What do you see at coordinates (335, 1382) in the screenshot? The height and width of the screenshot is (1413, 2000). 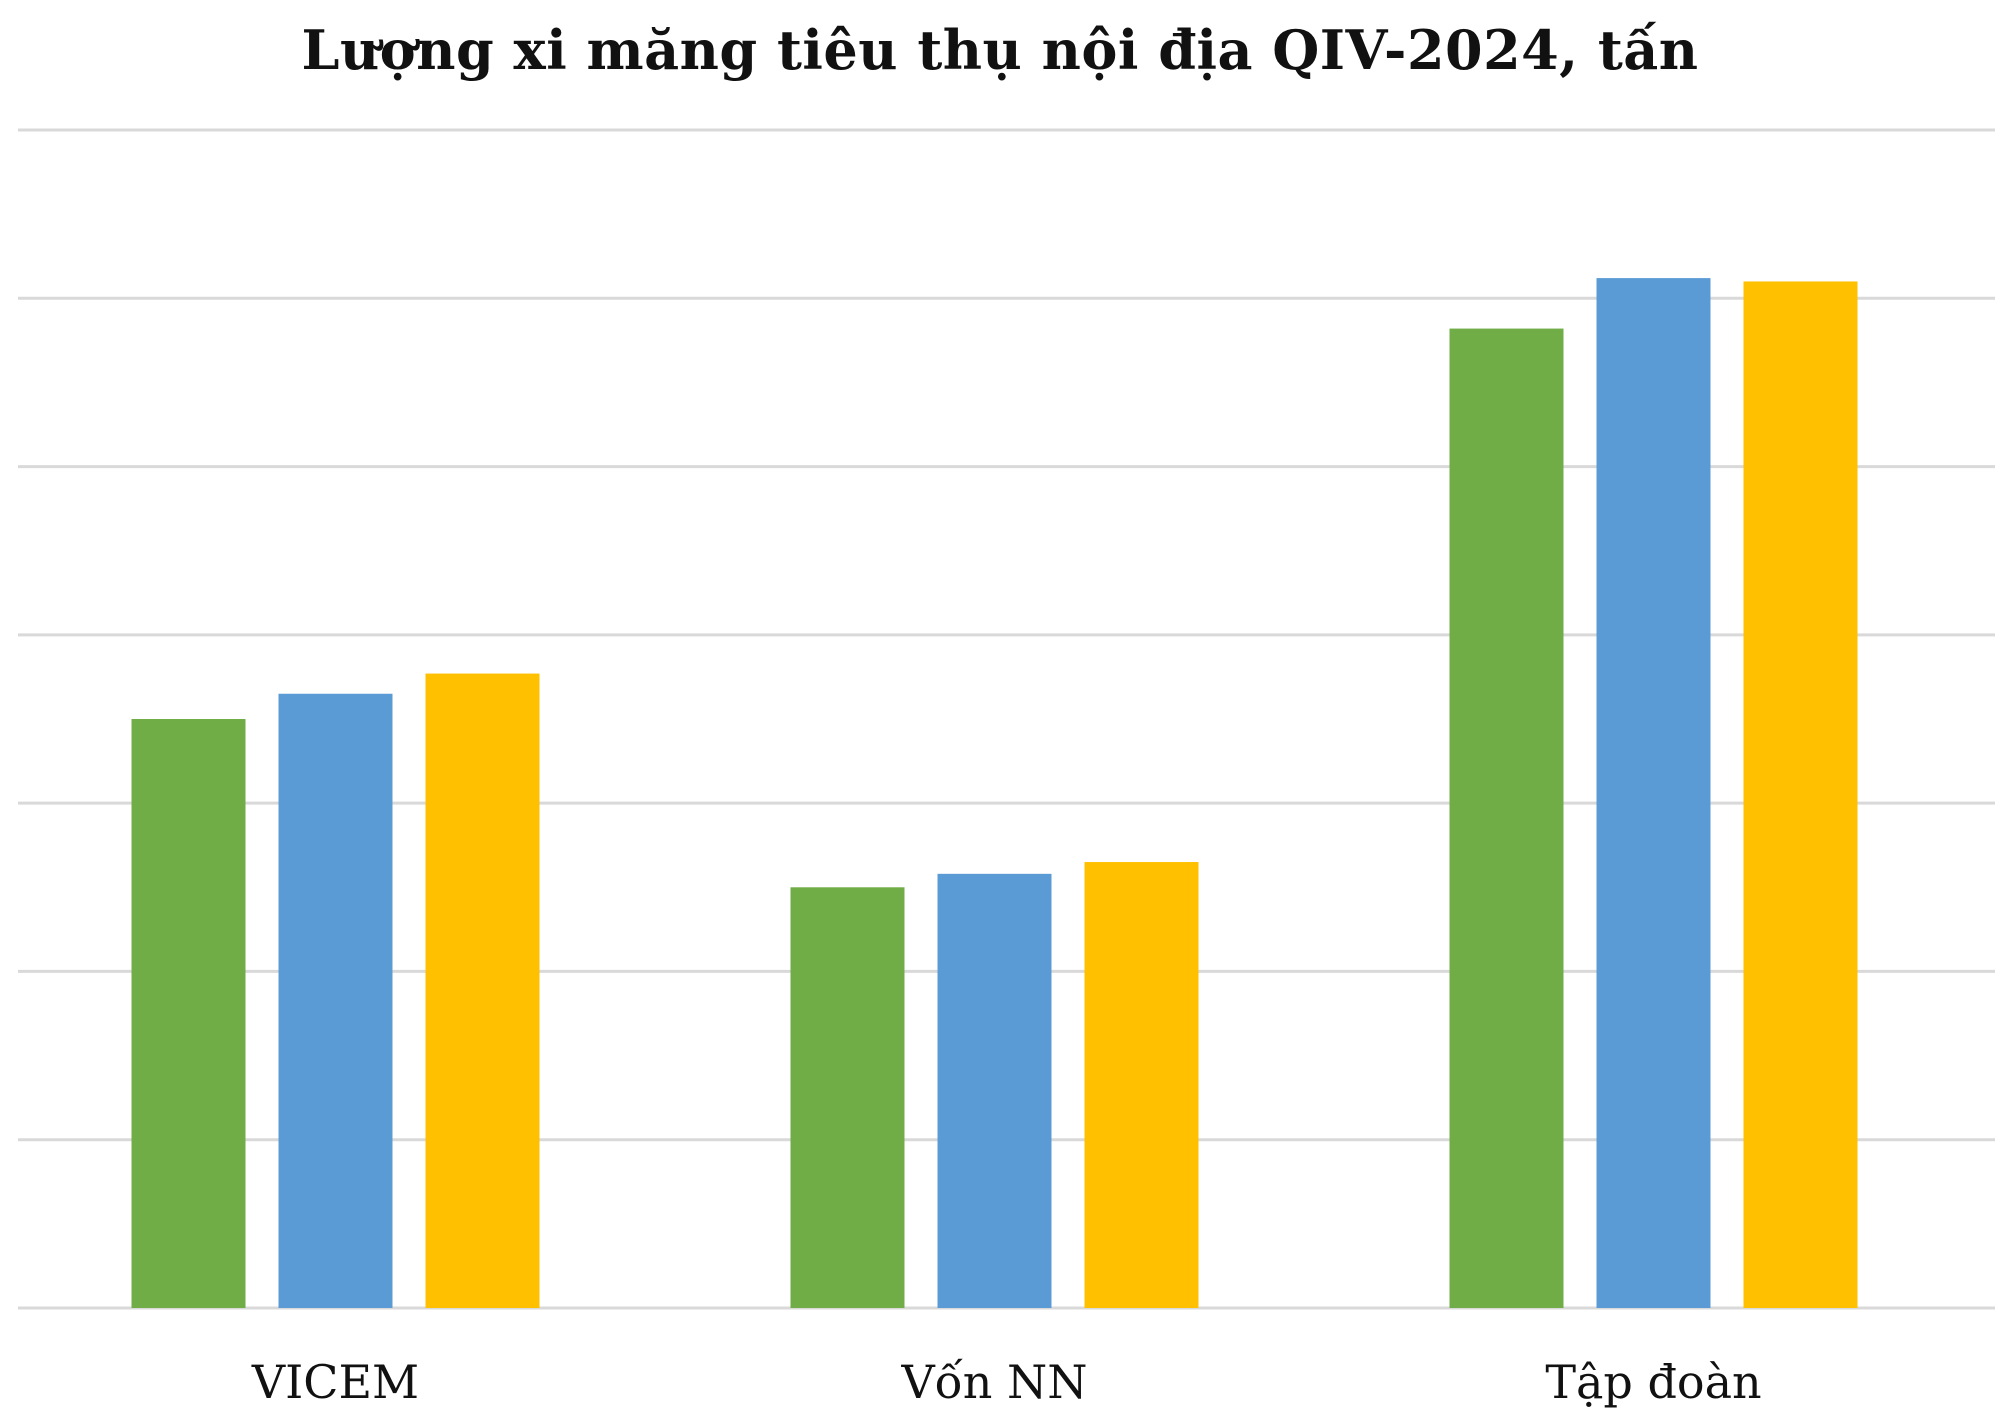 I see `x-tick-label: VICEM` at bounding box center [335, 1382].